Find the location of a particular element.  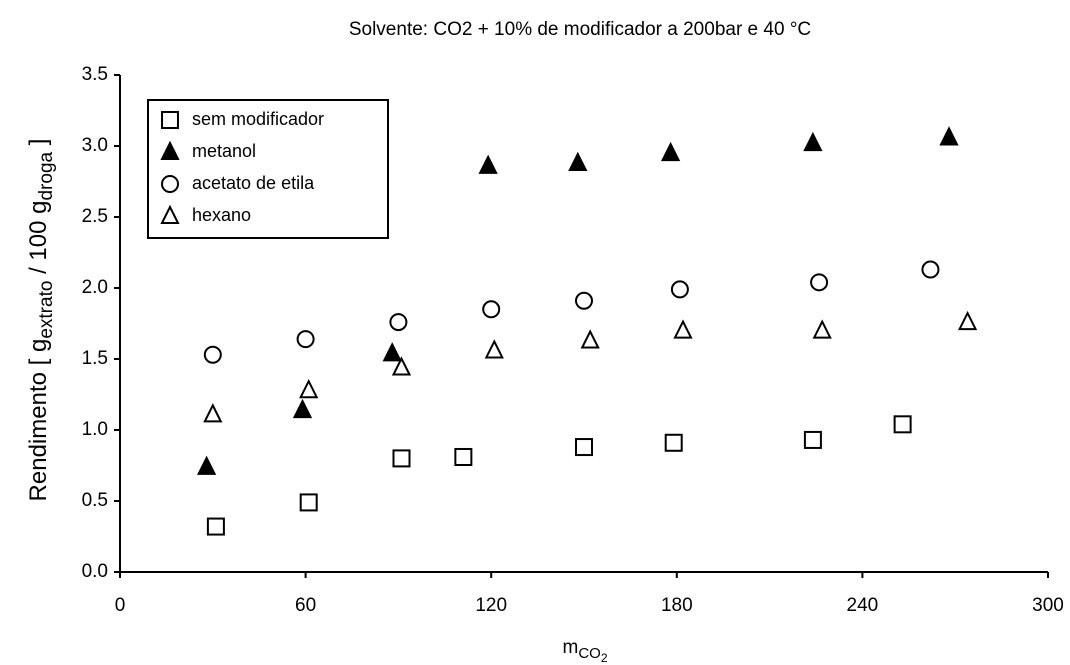

legend-label: acetato de etila is located at coordinates (253, 183).